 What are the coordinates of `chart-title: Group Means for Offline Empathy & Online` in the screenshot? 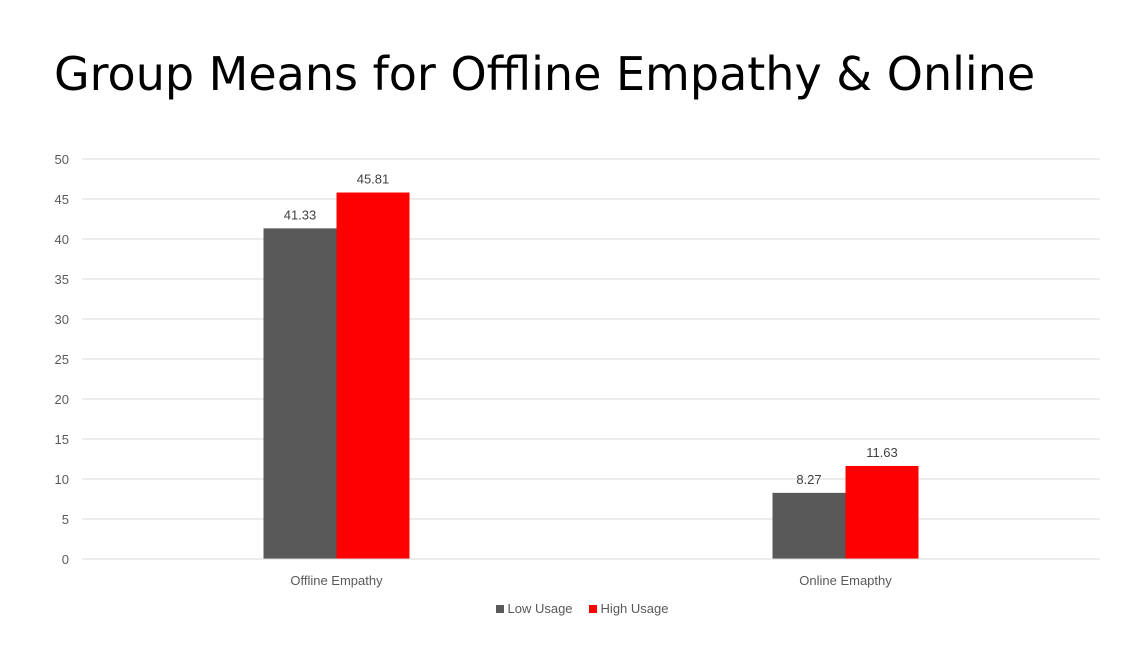 It's located at (545, 74).